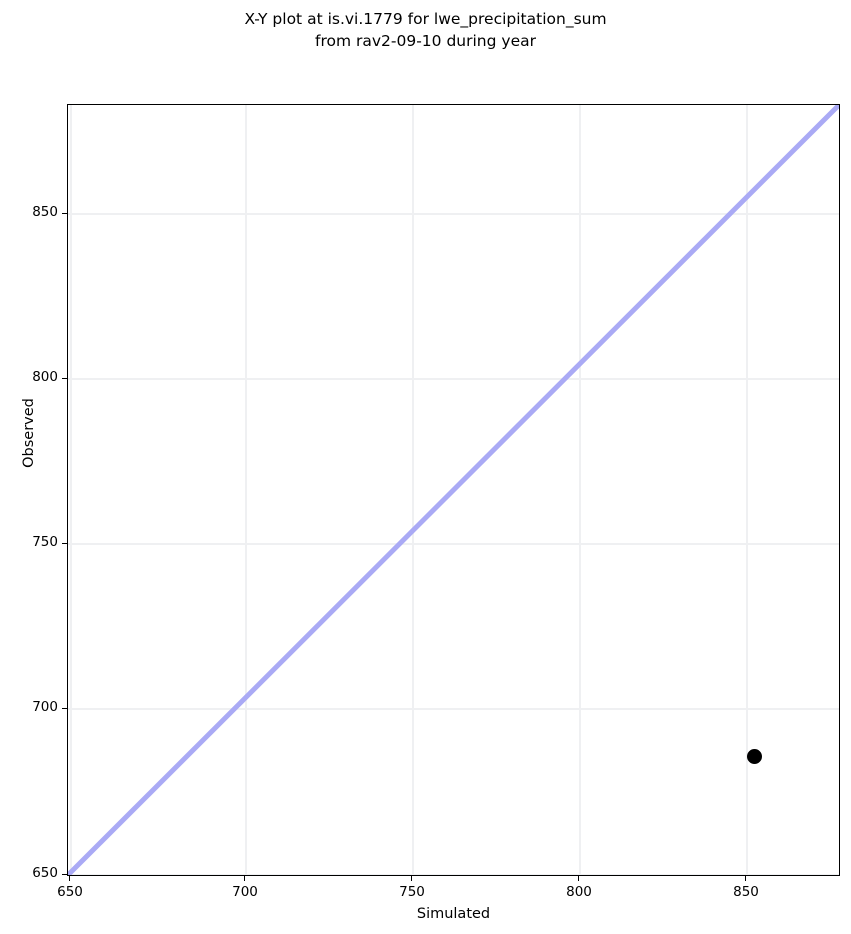 The width and height of the screenshot is (851, 934). I want to click on yticklabel-650: 650, so click(45, 873).